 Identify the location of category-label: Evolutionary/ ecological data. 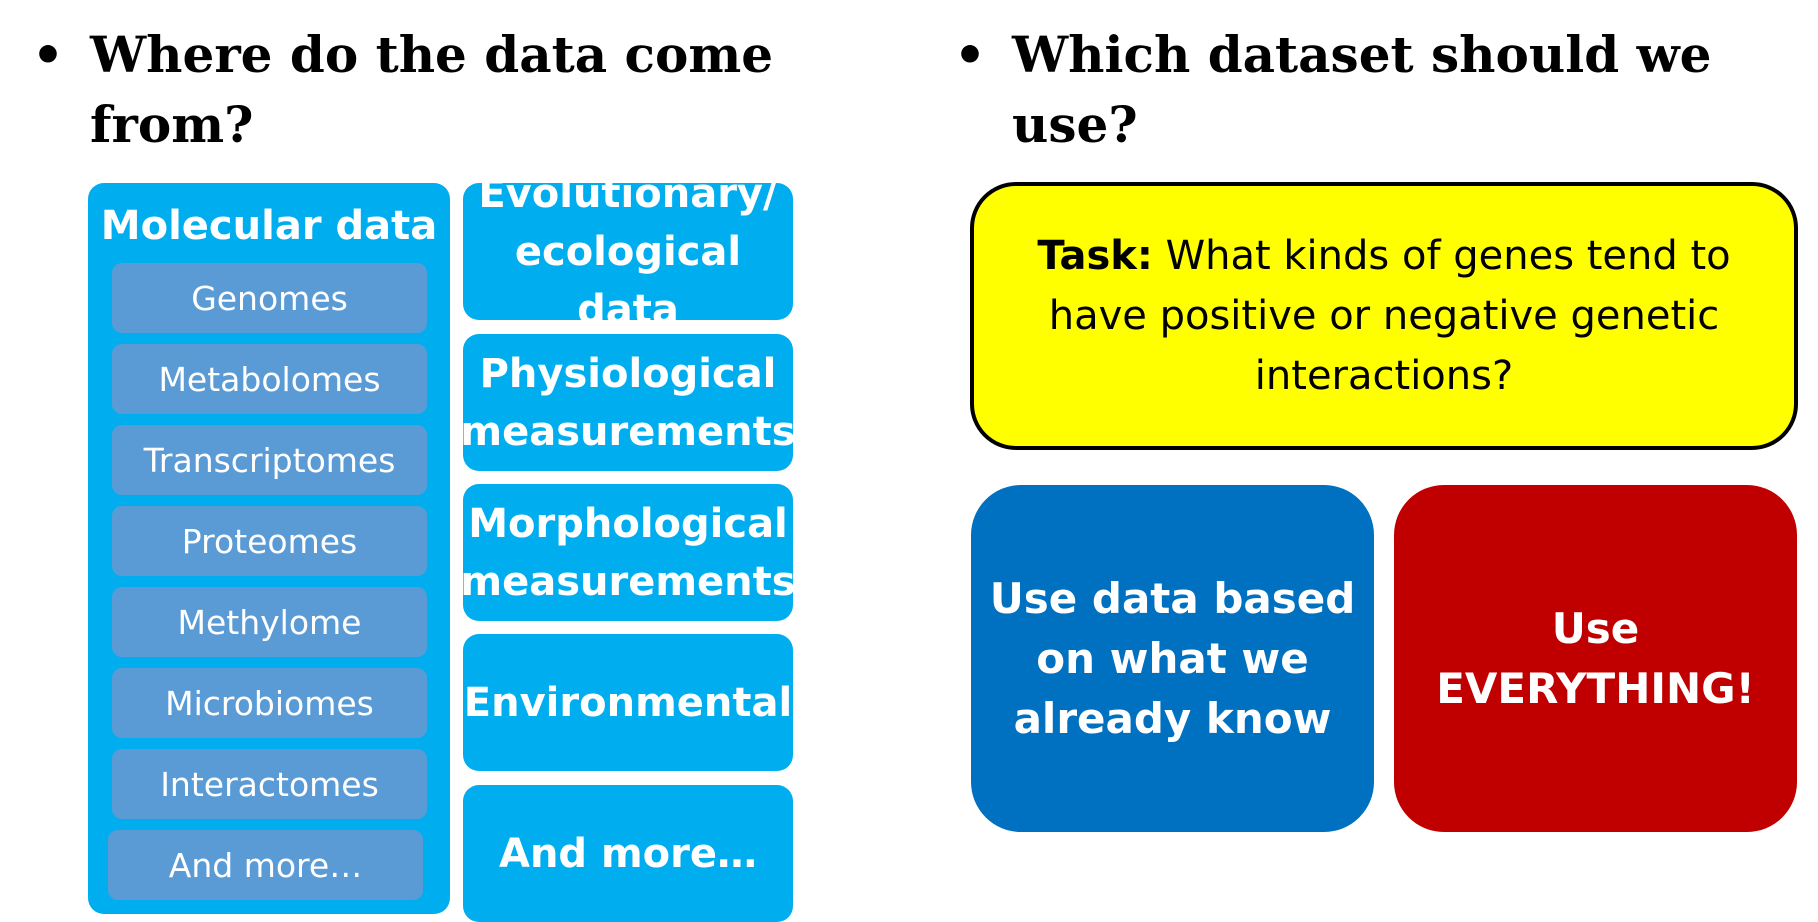
(628, 251).